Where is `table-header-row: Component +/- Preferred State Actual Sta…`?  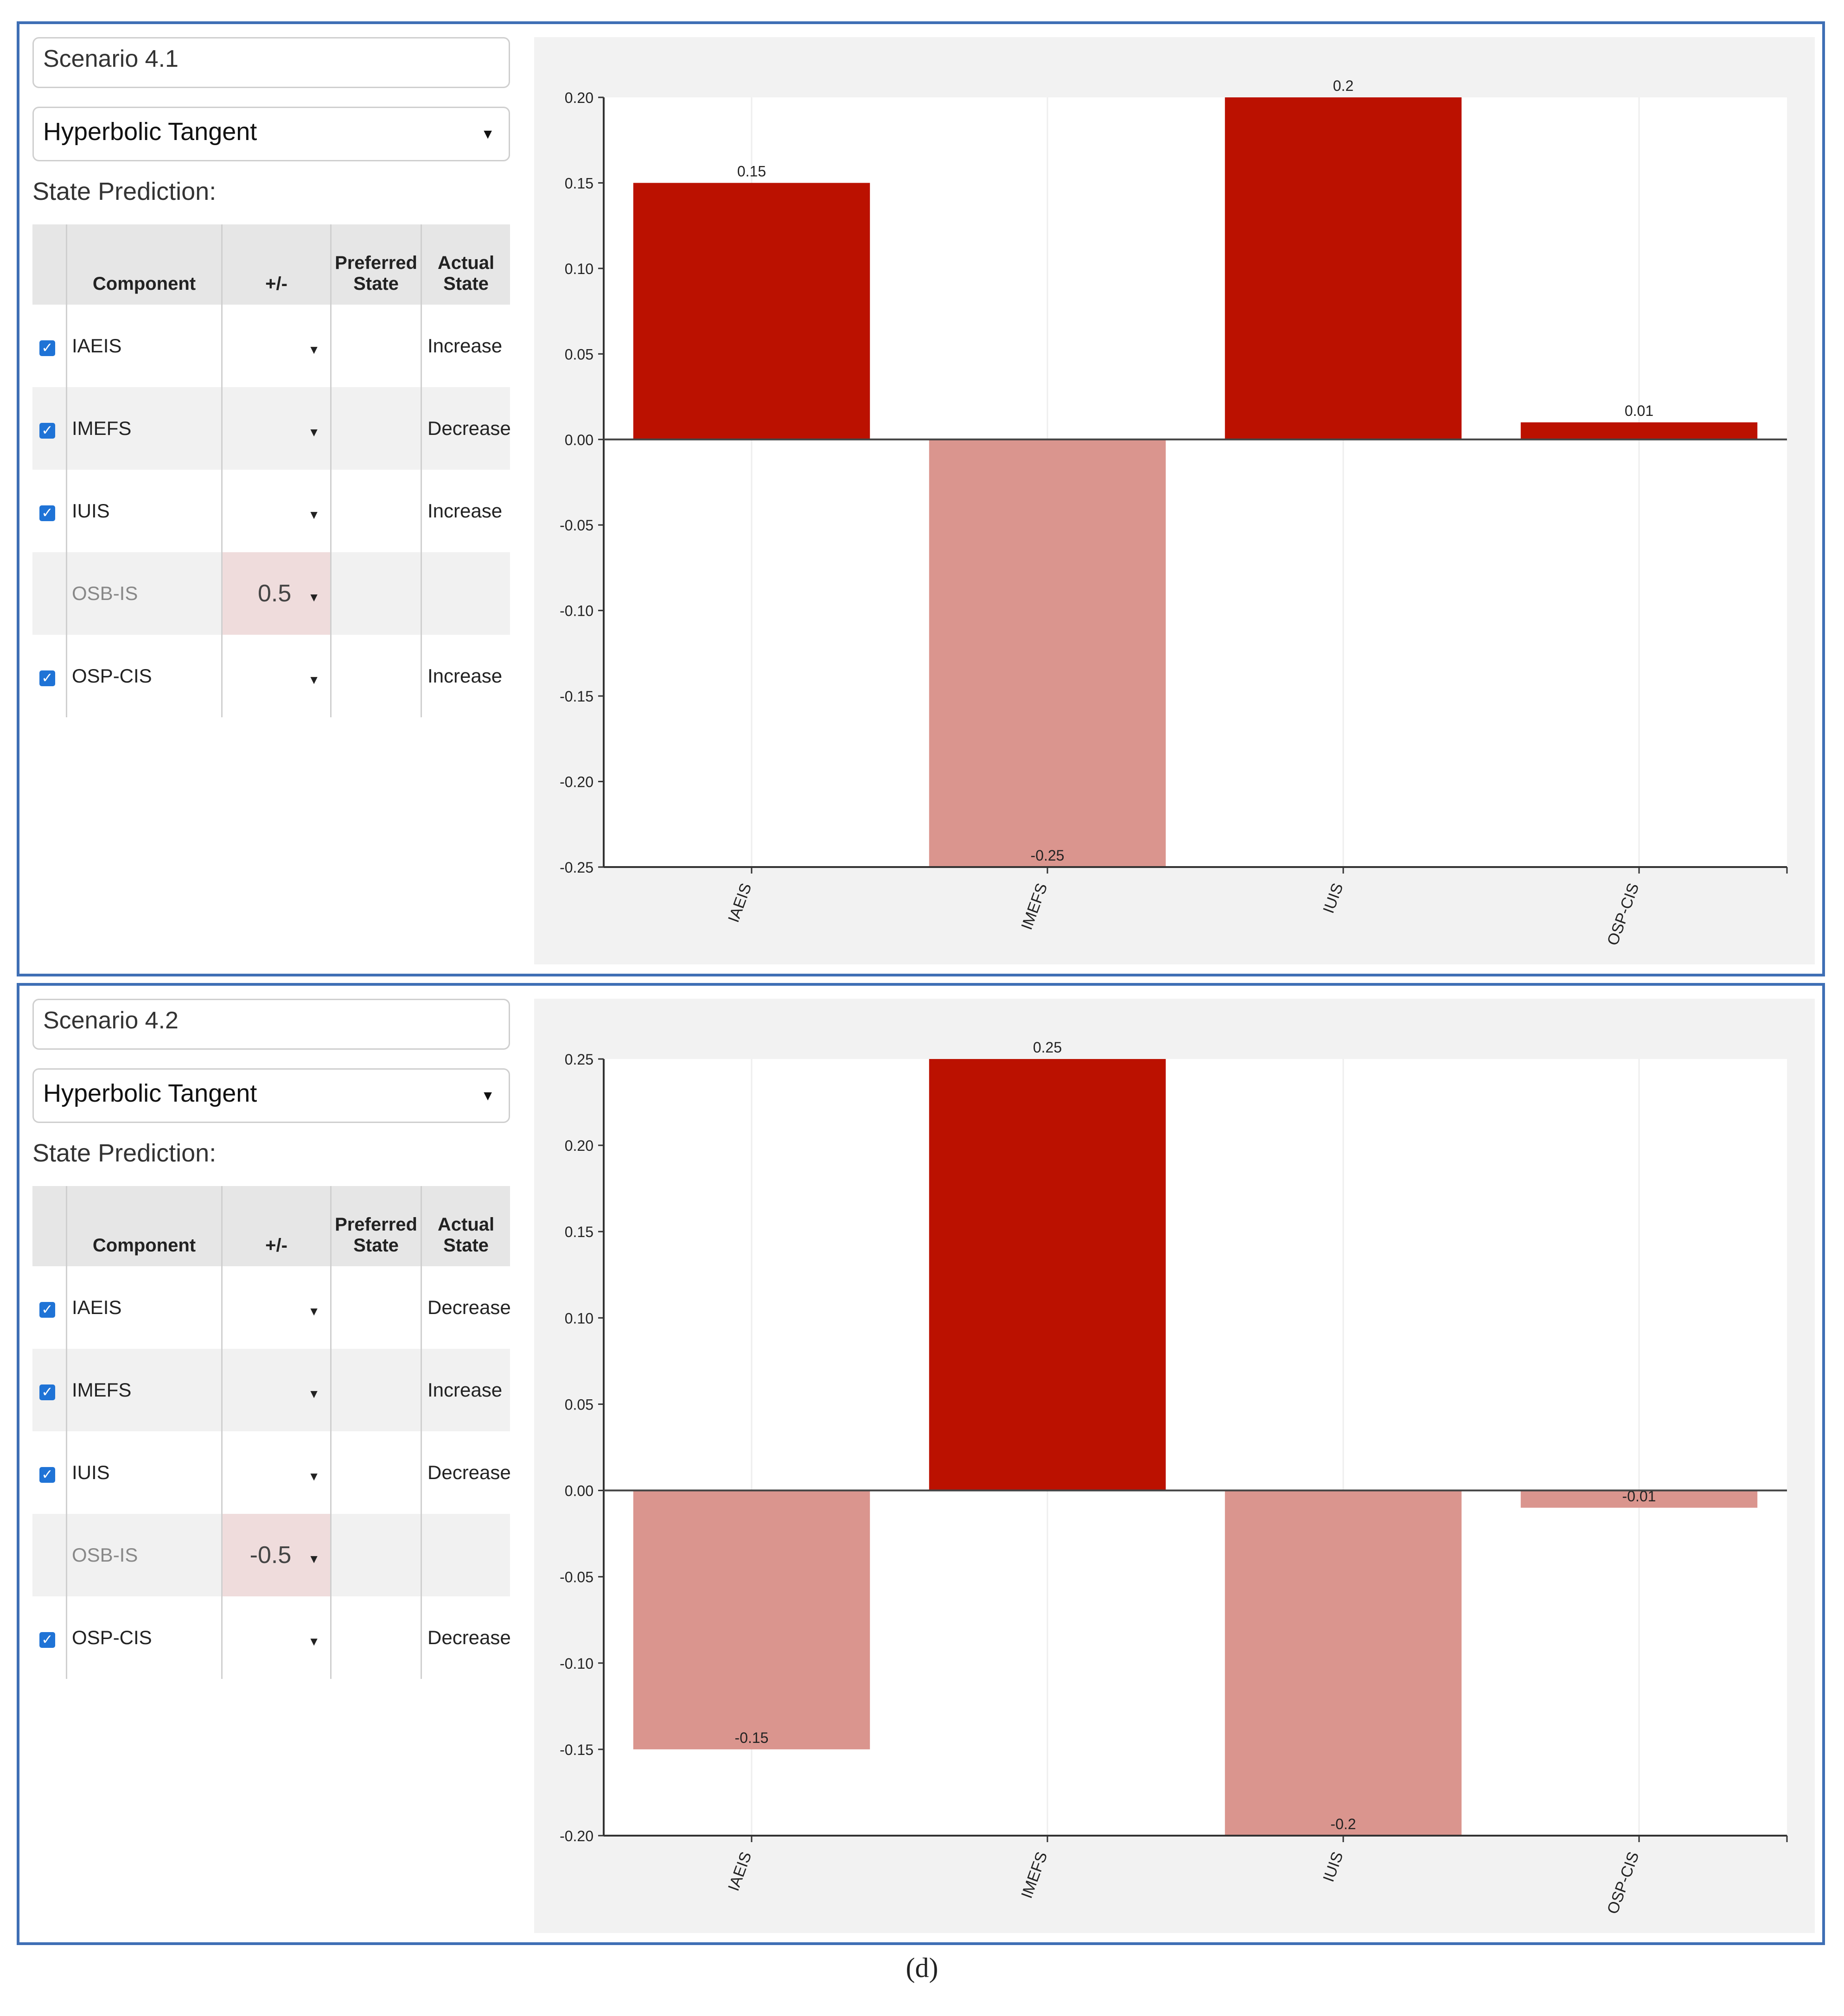 table-header-row: Component +/- Preferred State Actual Sta… is located at coordinates (271, 264).